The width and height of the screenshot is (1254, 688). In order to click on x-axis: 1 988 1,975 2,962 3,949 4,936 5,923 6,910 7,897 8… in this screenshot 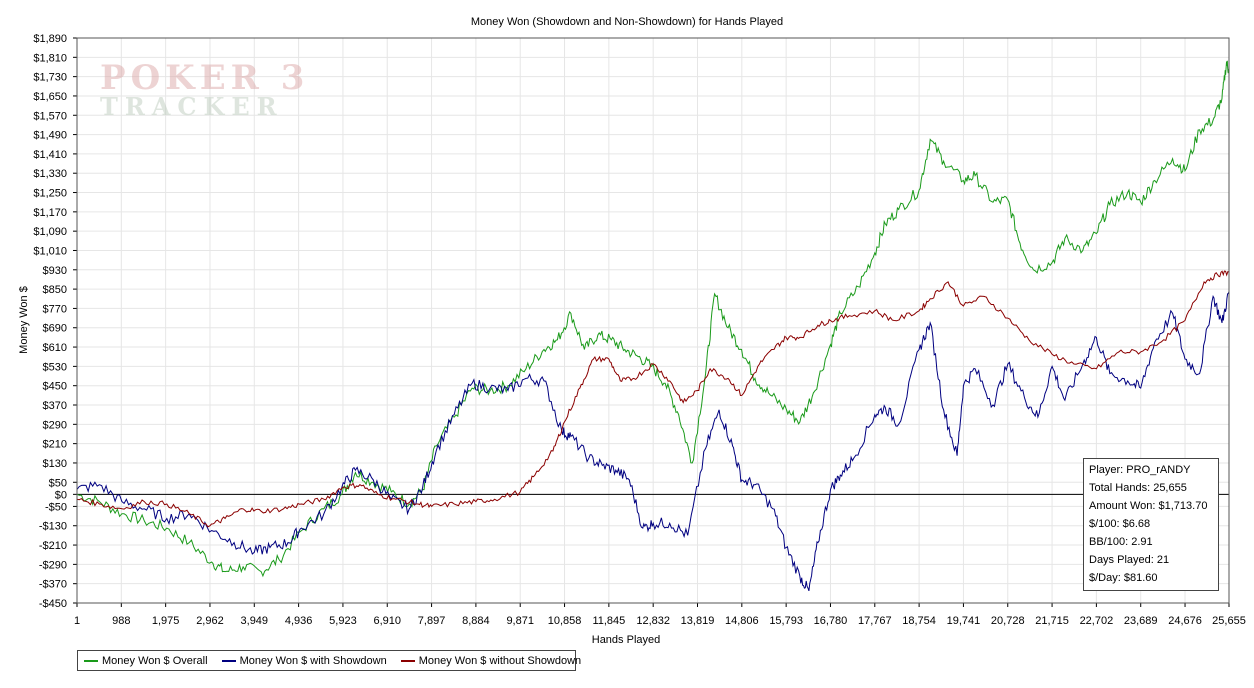, I will do `click(660, 615)`.